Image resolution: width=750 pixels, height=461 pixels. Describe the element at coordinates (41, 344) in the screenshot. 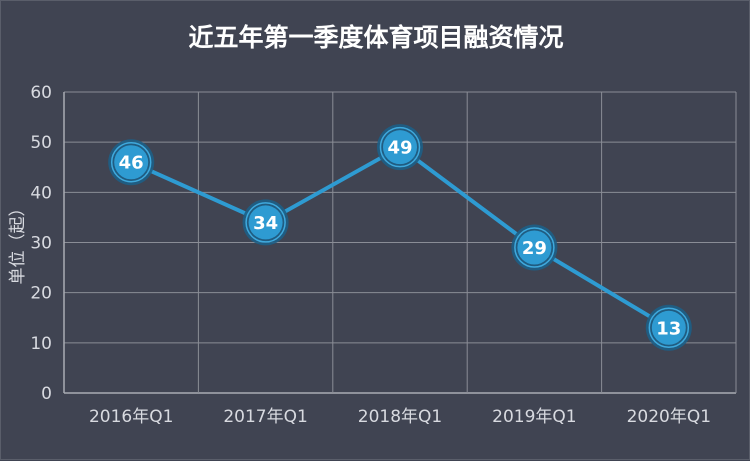

I see `y-tick-label: 10` at that location.